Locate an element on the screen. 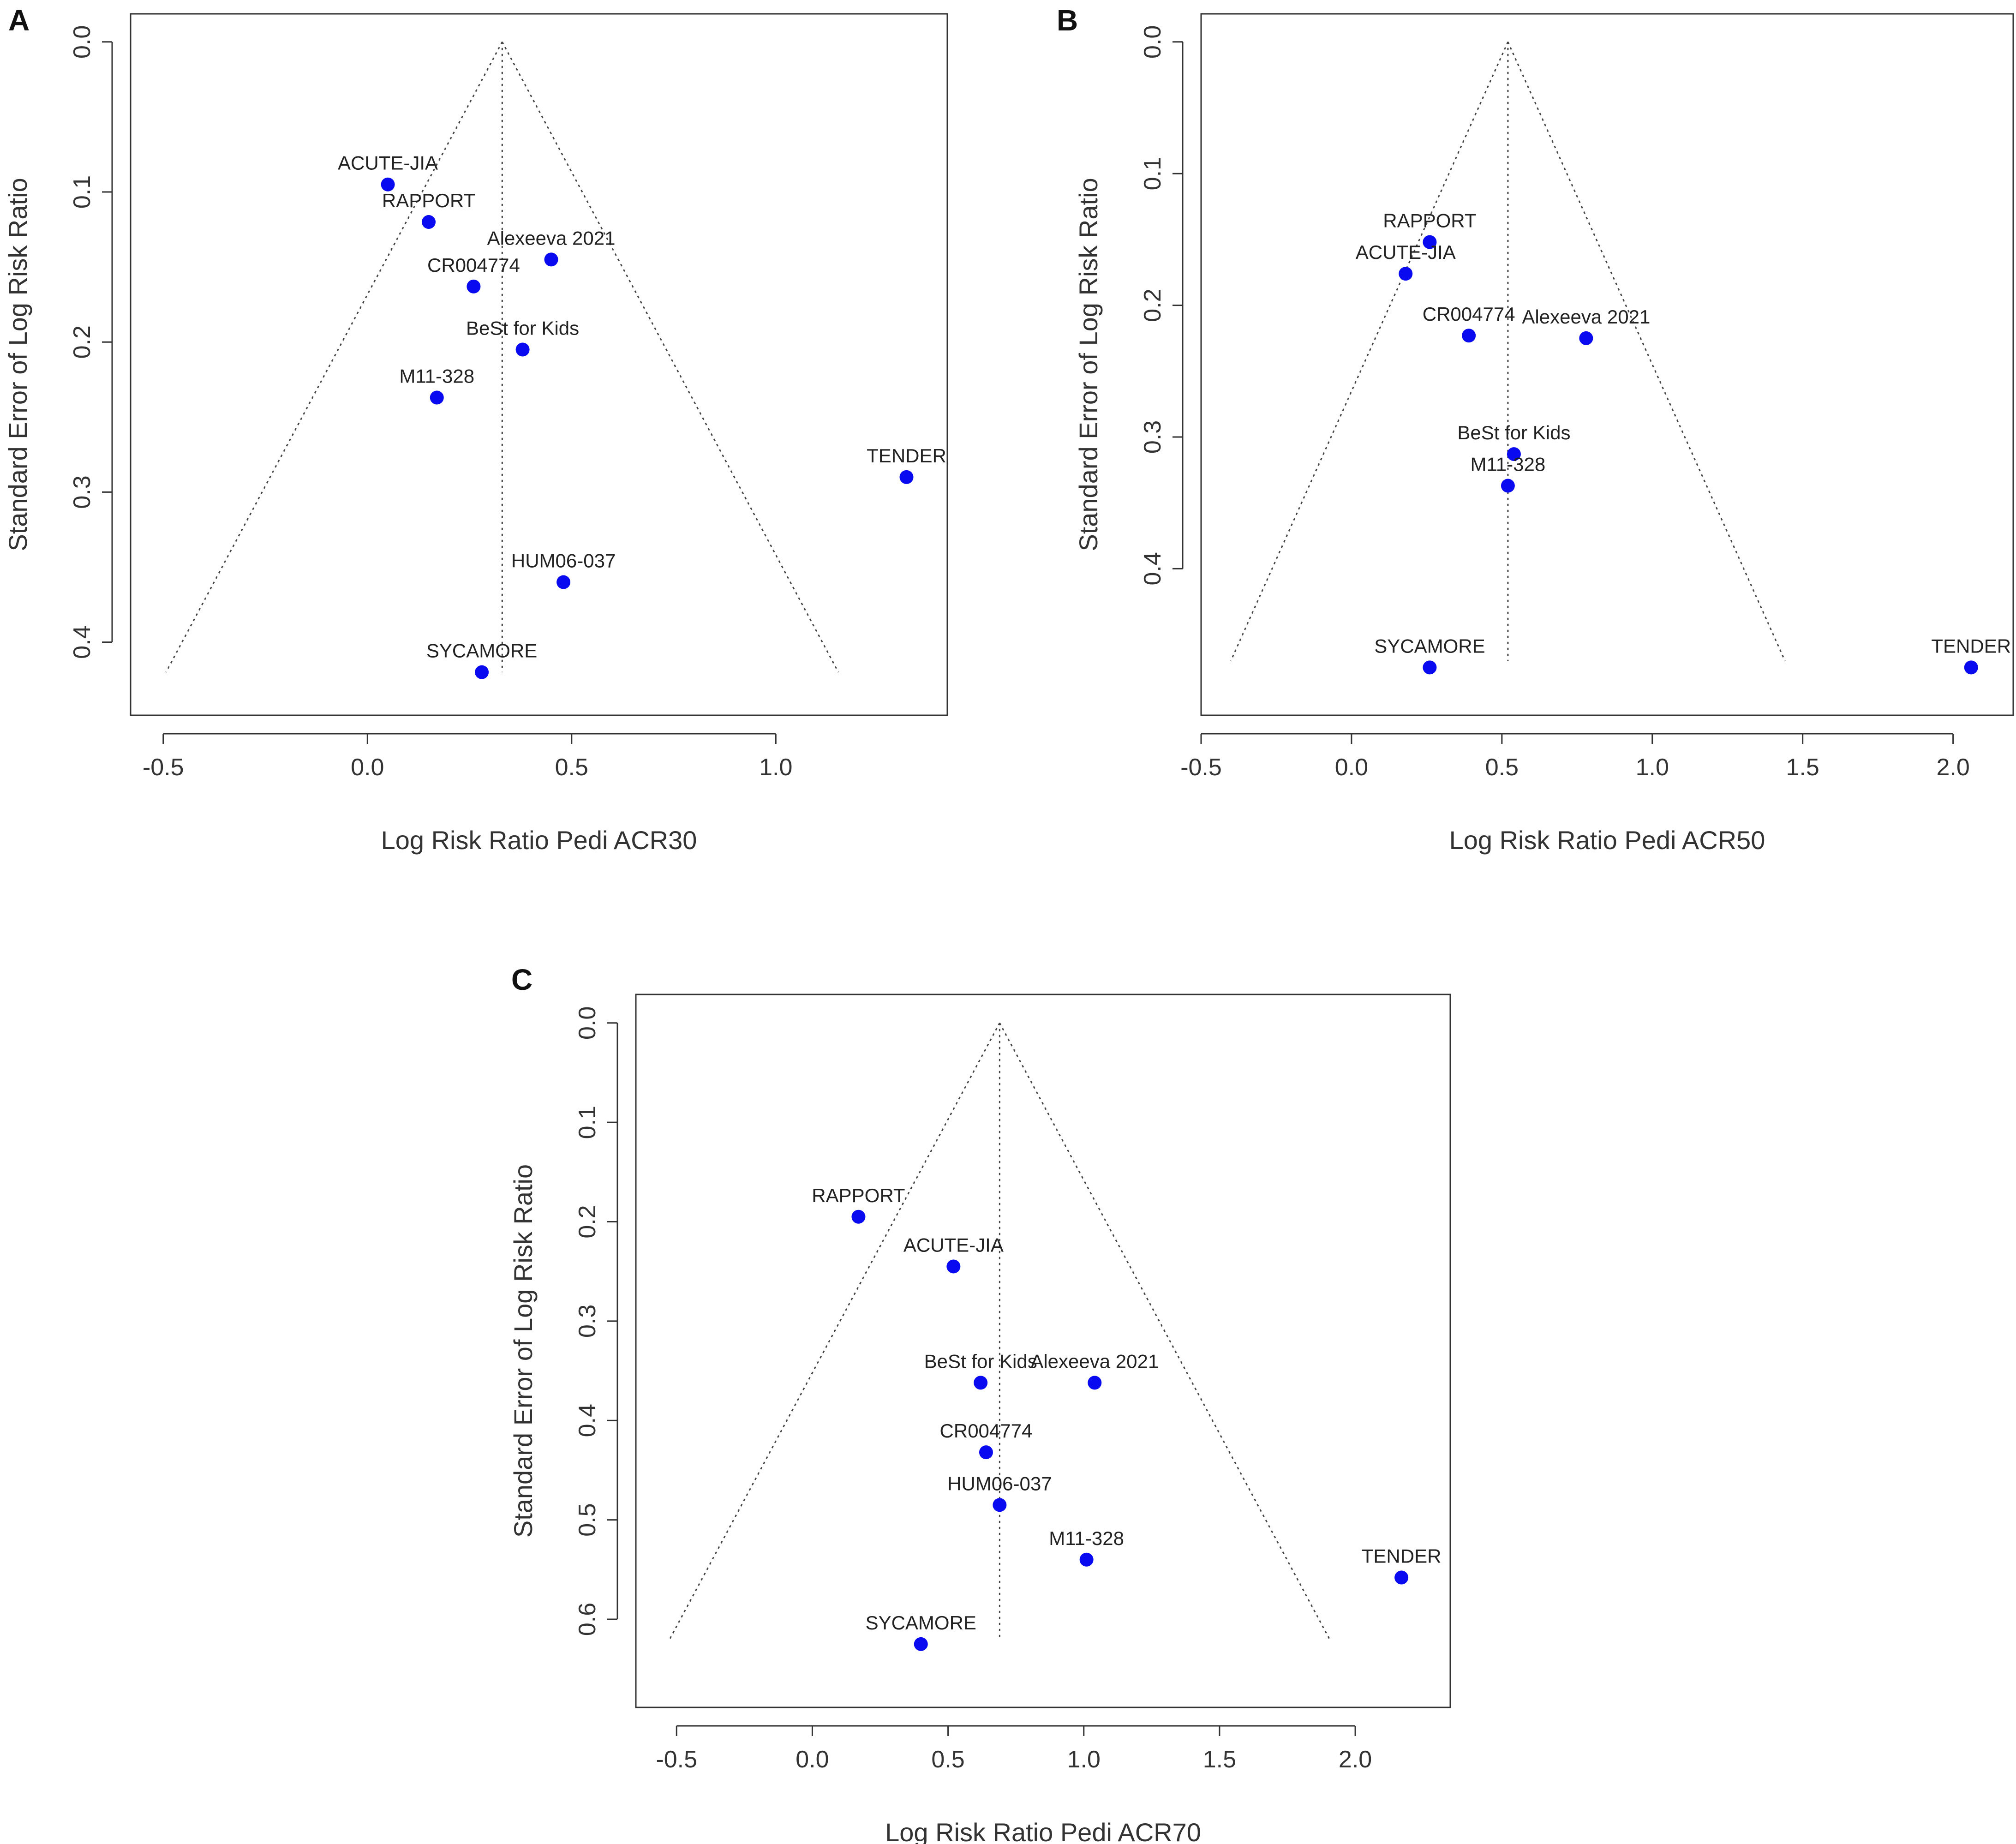  x-axis: -0.5 0.0 0.5 1.0 is located at coordinates (468, 757).